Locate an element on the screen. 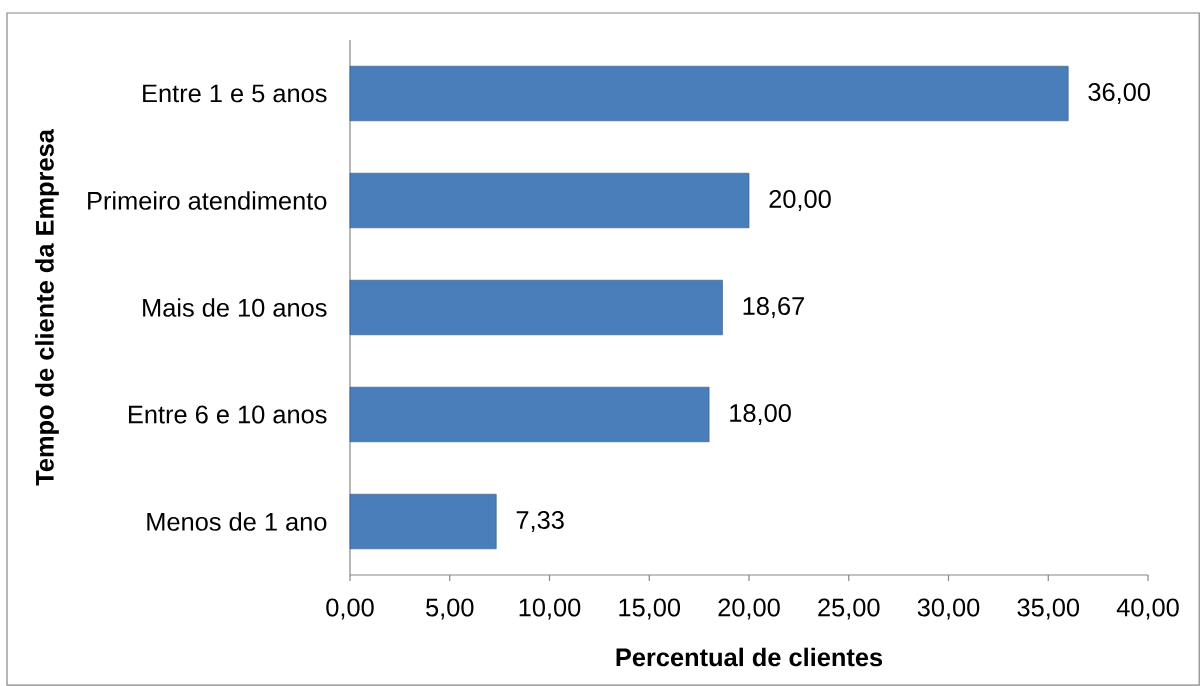 The image size is (1200, 686). y-tick-label: Primeiro atendimento is located at coordinates (207, 200).